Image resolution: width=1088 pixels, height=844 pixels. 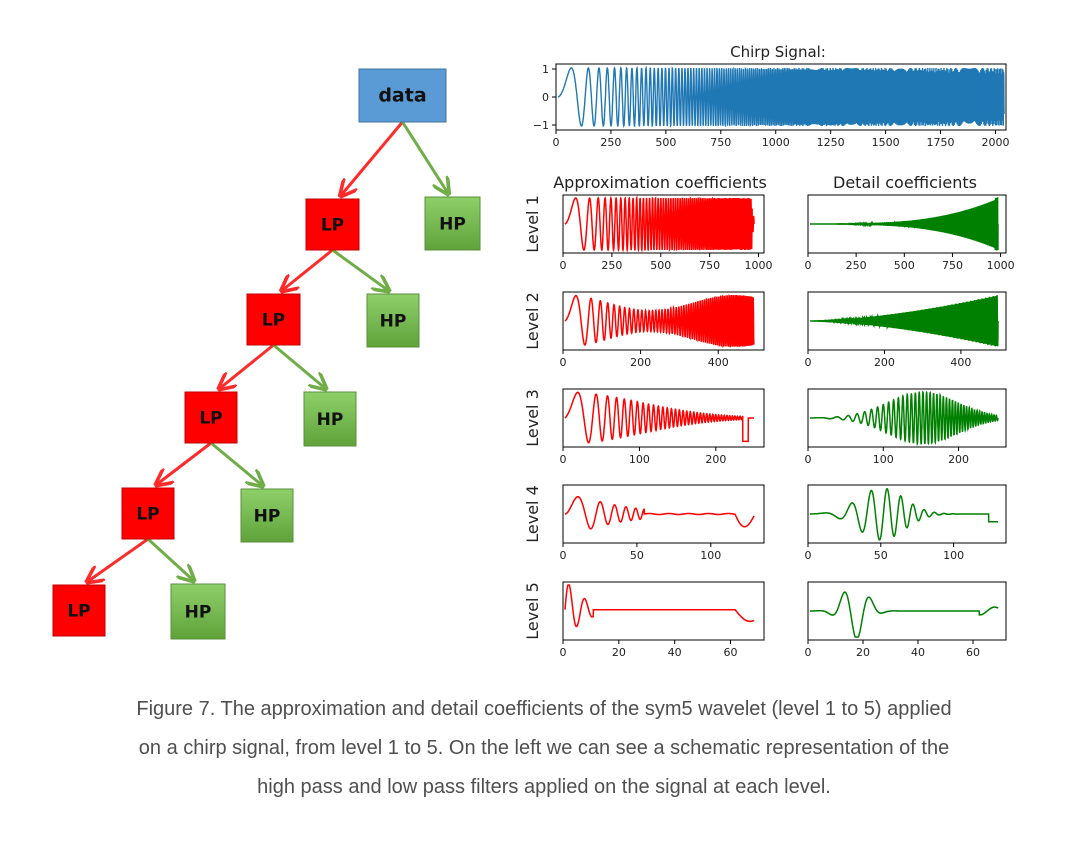 I want to click on approx-level-4-xtick-label-1: 50, so click(x=637, y=555).